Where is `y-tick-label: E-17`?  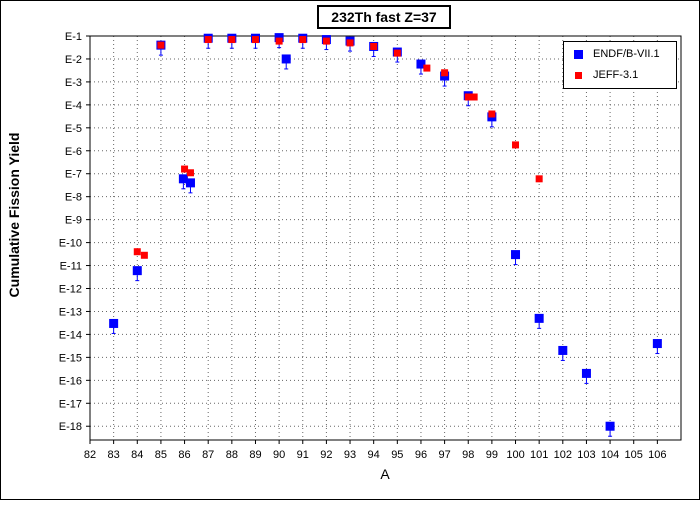
y-tick-label: E-17 is located at coordinates (70, 404).